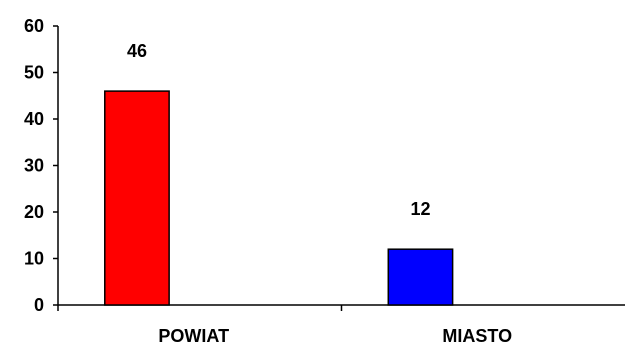 This screenshot has height=349, width=627. What do you see at coordinates (39, 305) in the screenshot?
I see `y-tick-label: 0` at bounding box center [39, 305].